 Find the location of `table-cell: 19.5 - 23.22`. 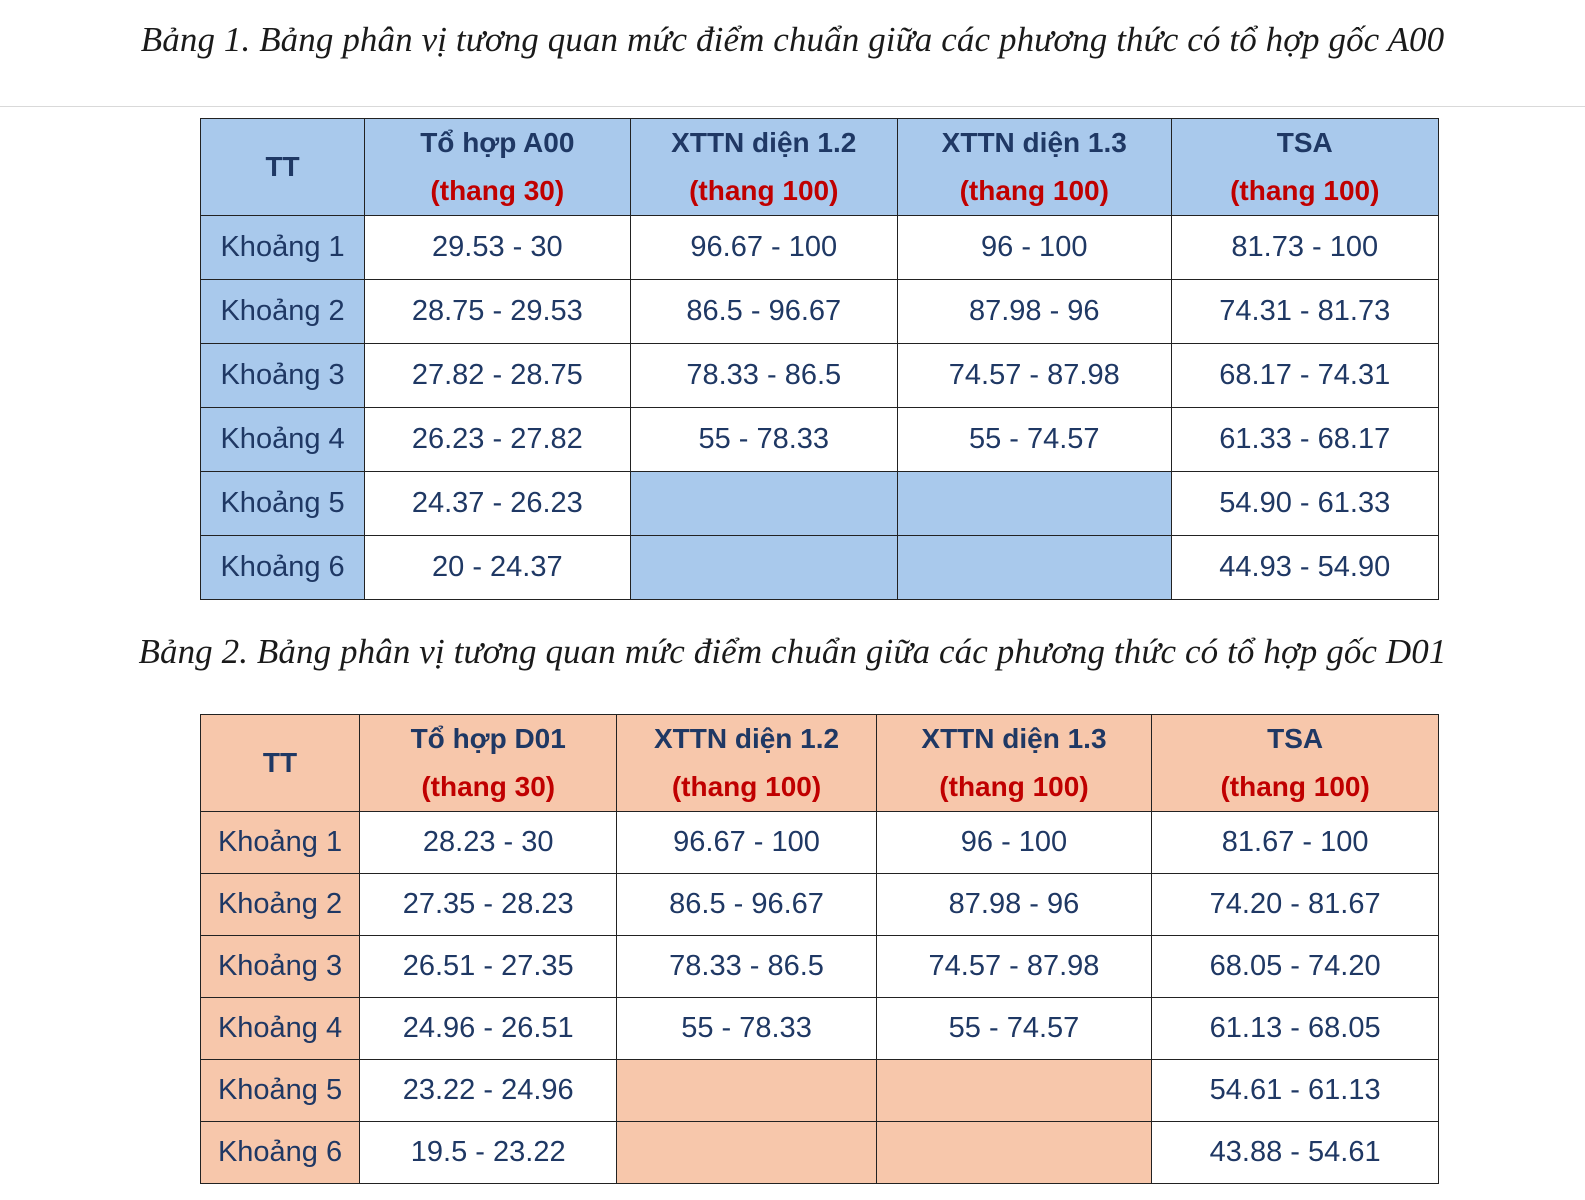

table-cell: 19.5 - 23.22 is located at coordinates (488, 1152).